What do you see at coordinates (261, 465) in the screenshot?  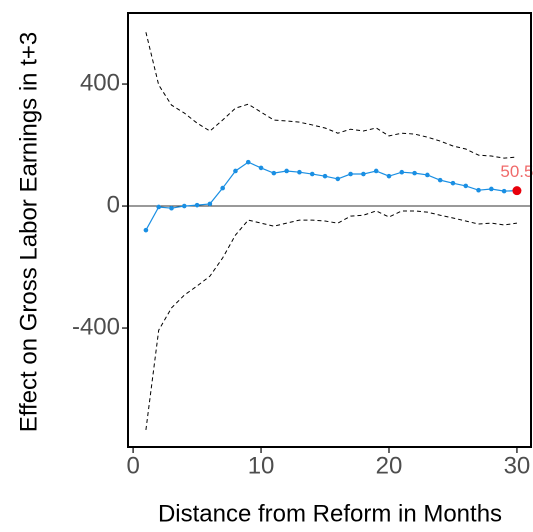 I see `x-tick-label: 10` at bounding box center [261, 465].